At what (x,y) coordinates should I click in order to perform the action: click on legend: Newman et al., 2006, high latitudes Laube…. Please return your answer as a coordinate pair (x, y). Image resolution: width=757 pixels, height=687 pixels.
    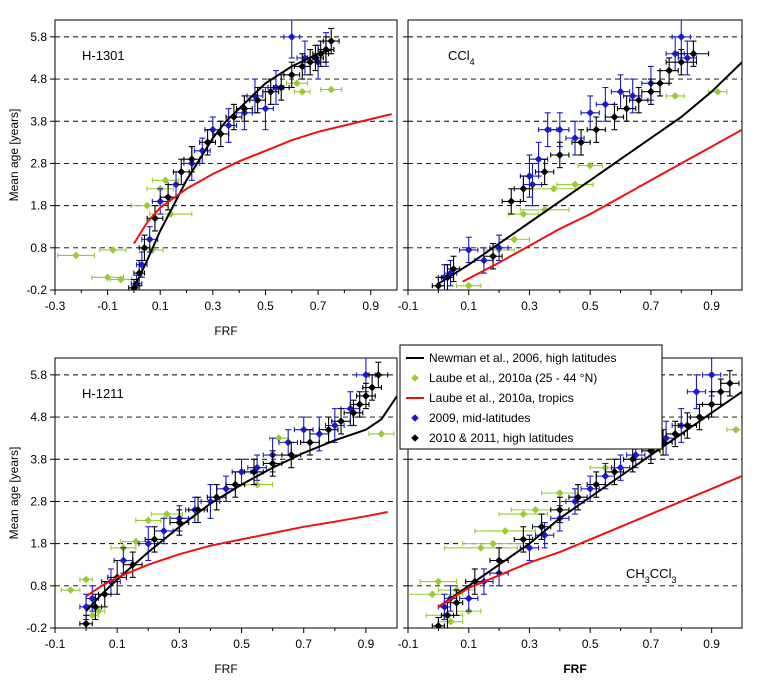
    Looking at the image, I should click on (531, 397).